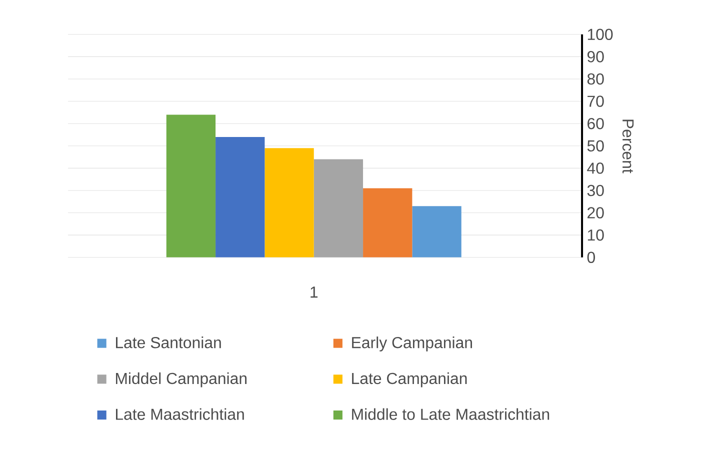  I want to click on y-tick-label: 30, so click(595, 190).